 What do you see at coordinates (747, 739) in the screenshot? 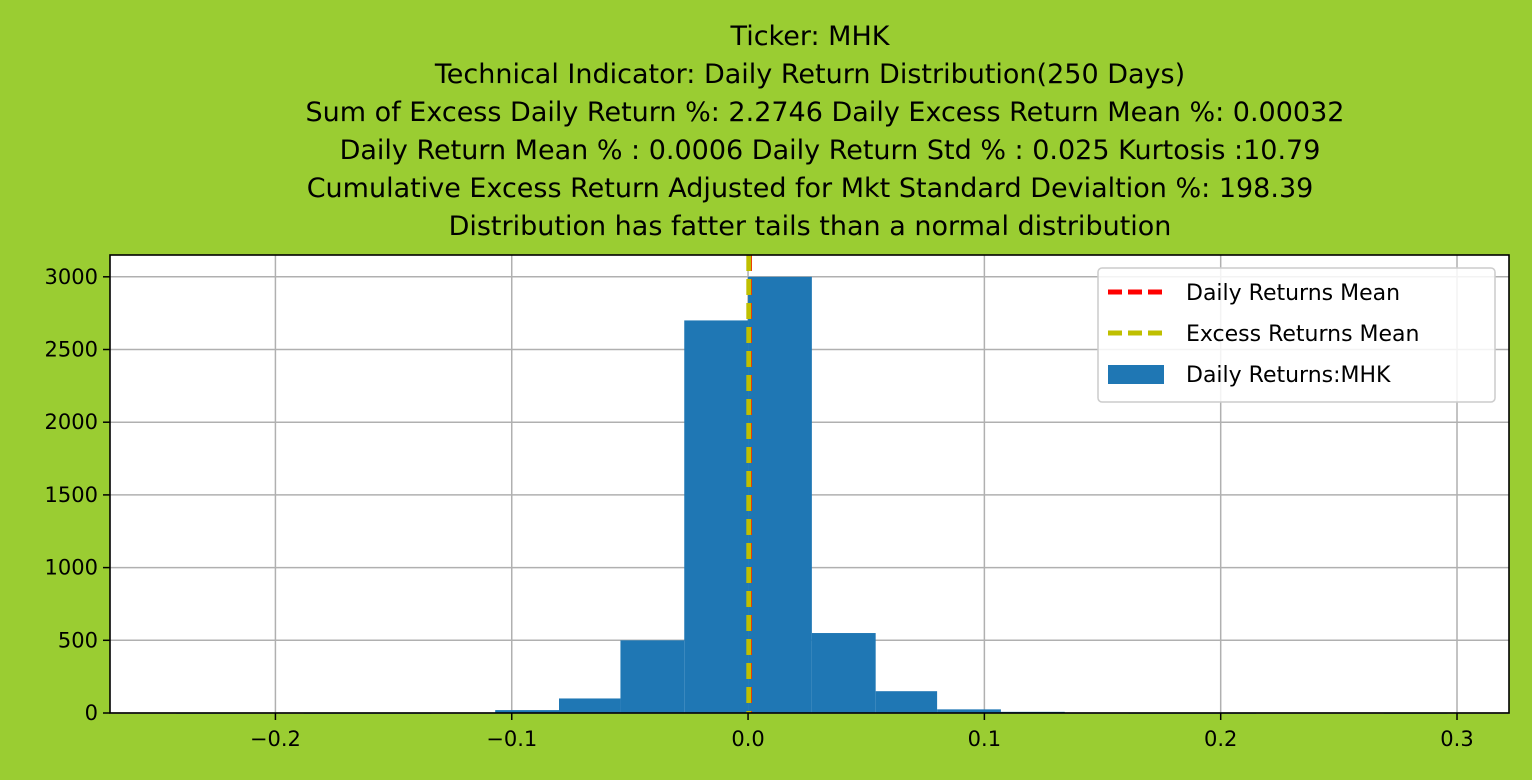
I see `x-tick-label: 0.0` at bounding box center [747, 739].